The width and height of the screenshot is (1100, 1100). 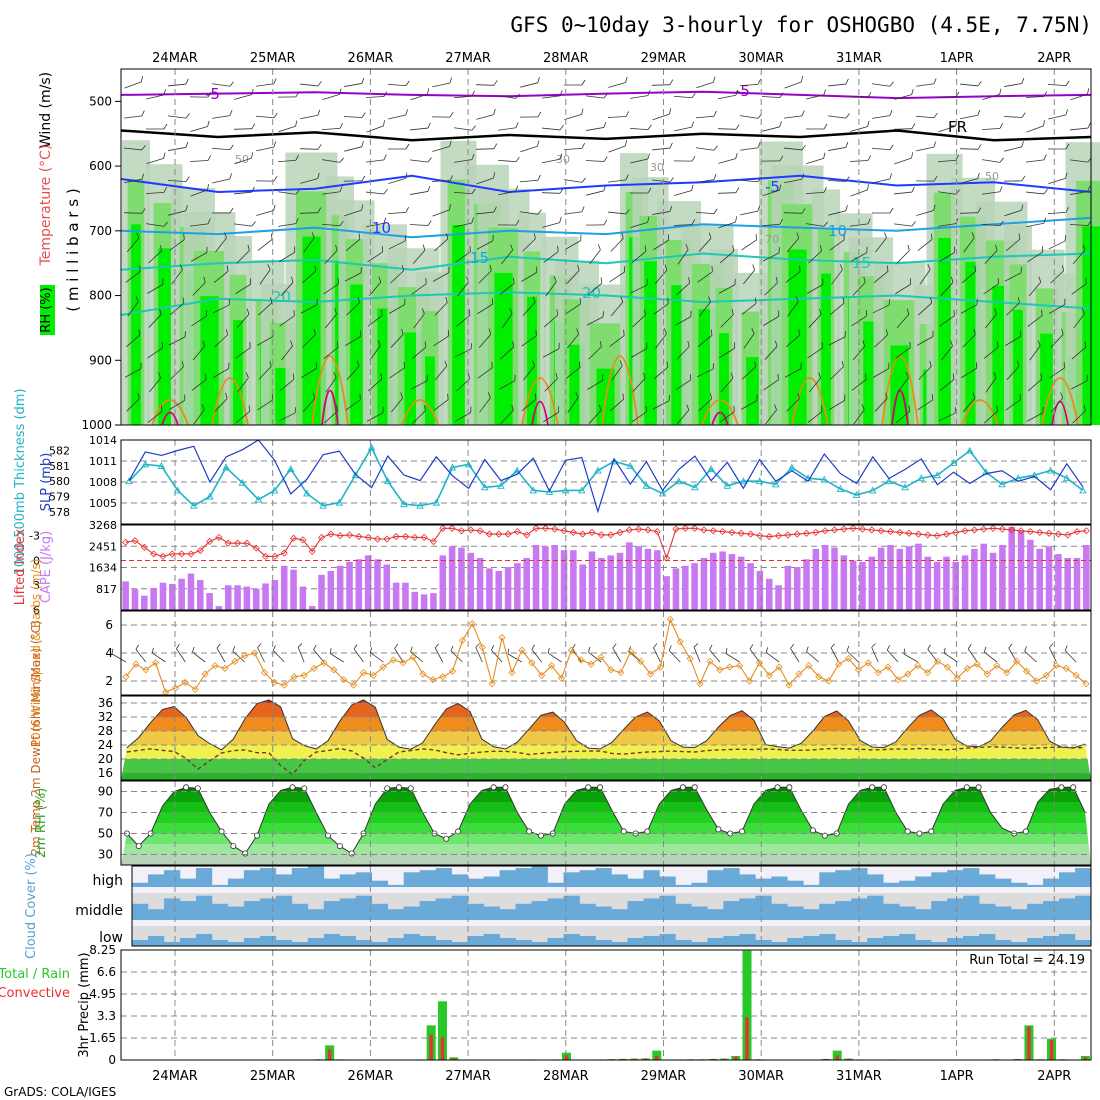 I want to click on run-total: Run Total = 24.19, so click(x=1027, y=960).